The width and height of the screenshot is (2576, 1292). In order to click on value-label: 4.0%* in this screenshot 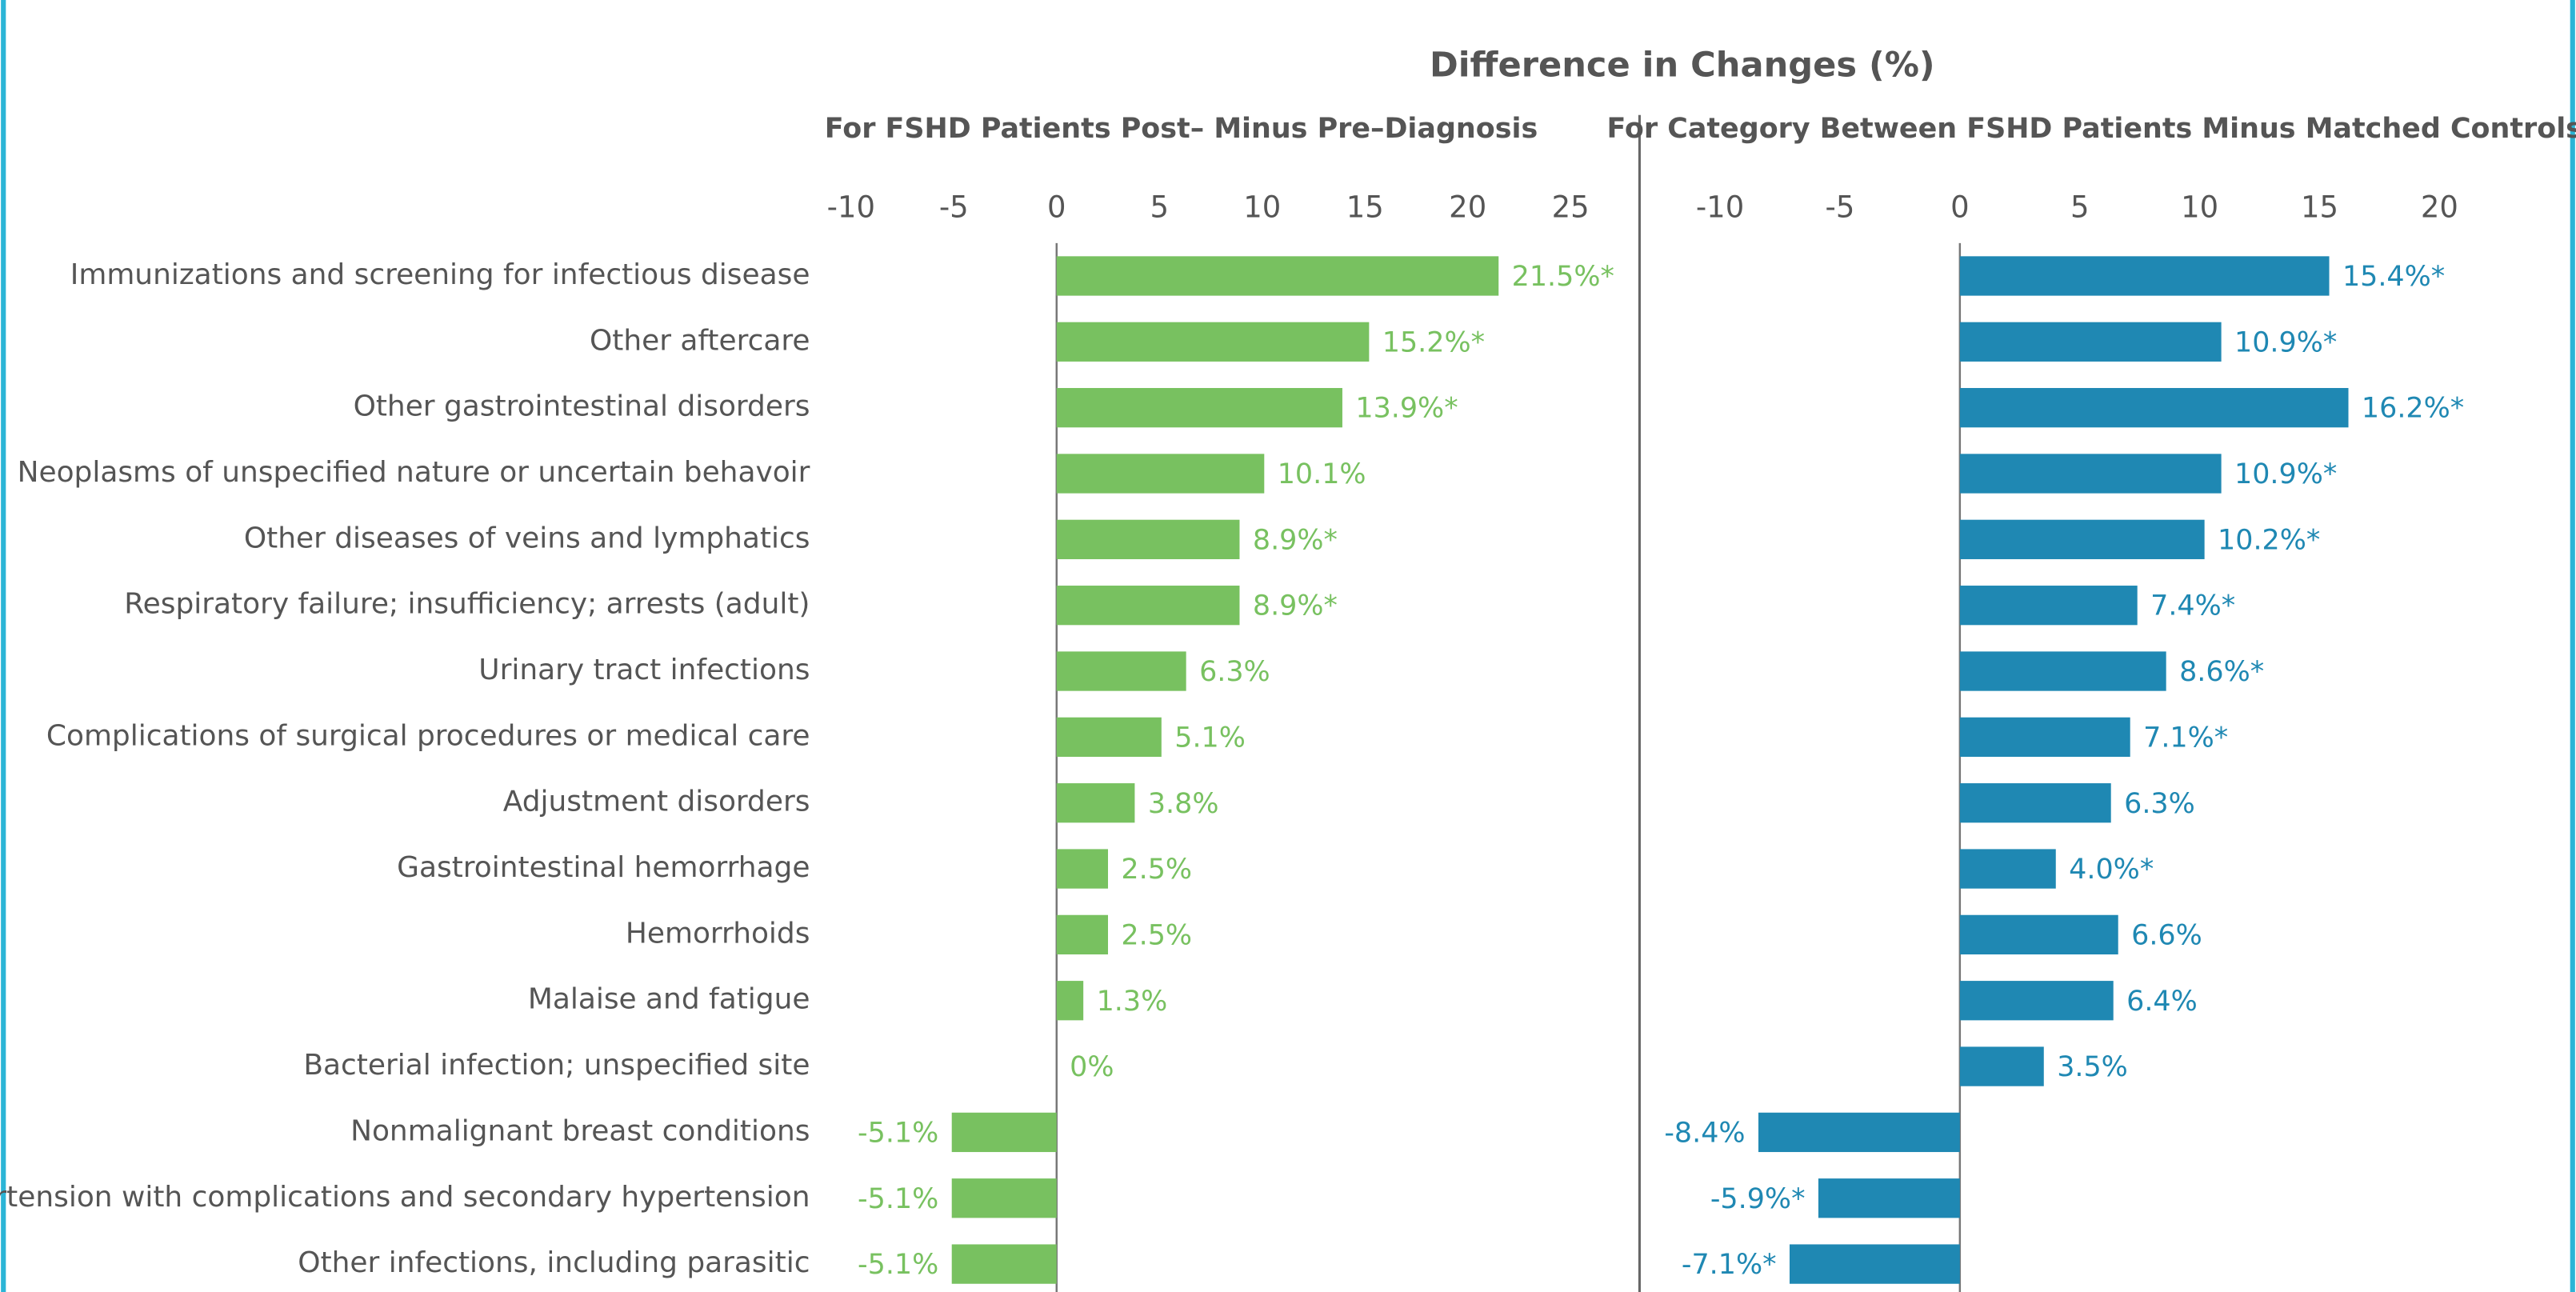, I will do `click(2111, 870)`.